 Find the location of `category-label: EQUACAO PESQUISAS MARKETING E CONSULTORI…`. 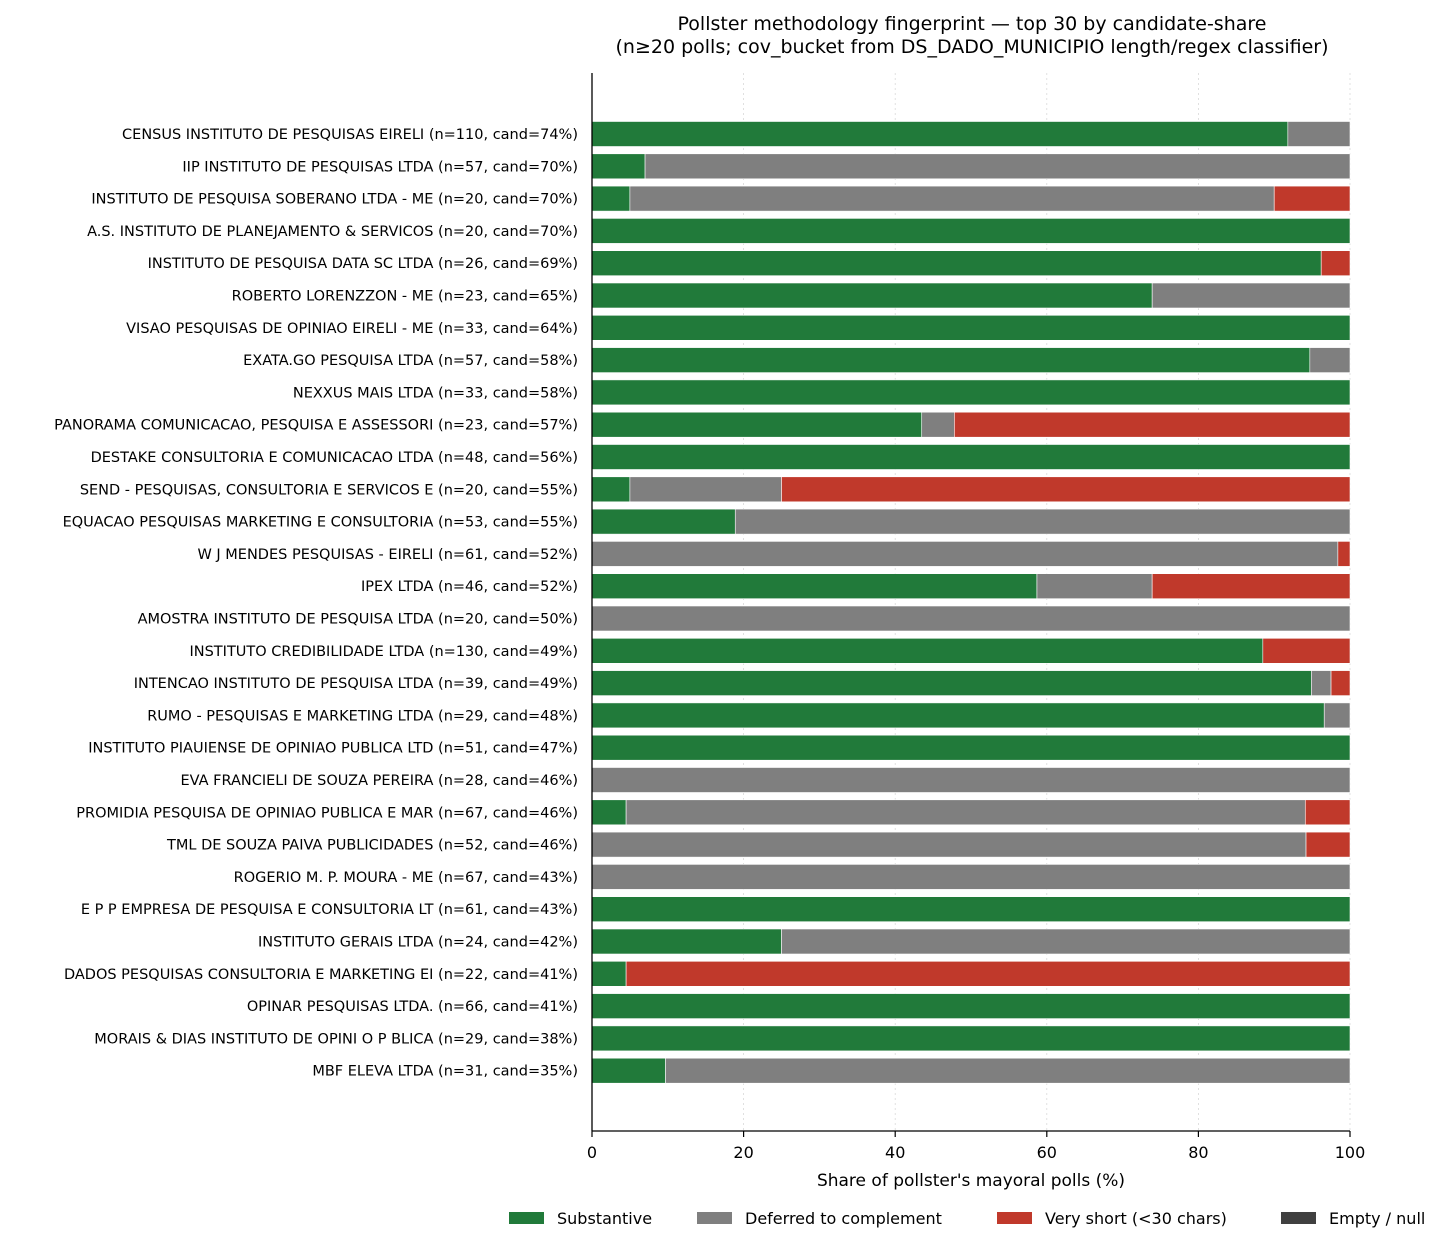

category-label: EQUACAO PESQUISAS MARKETING E CONSULTORI… is located at coordinates (320, 523).